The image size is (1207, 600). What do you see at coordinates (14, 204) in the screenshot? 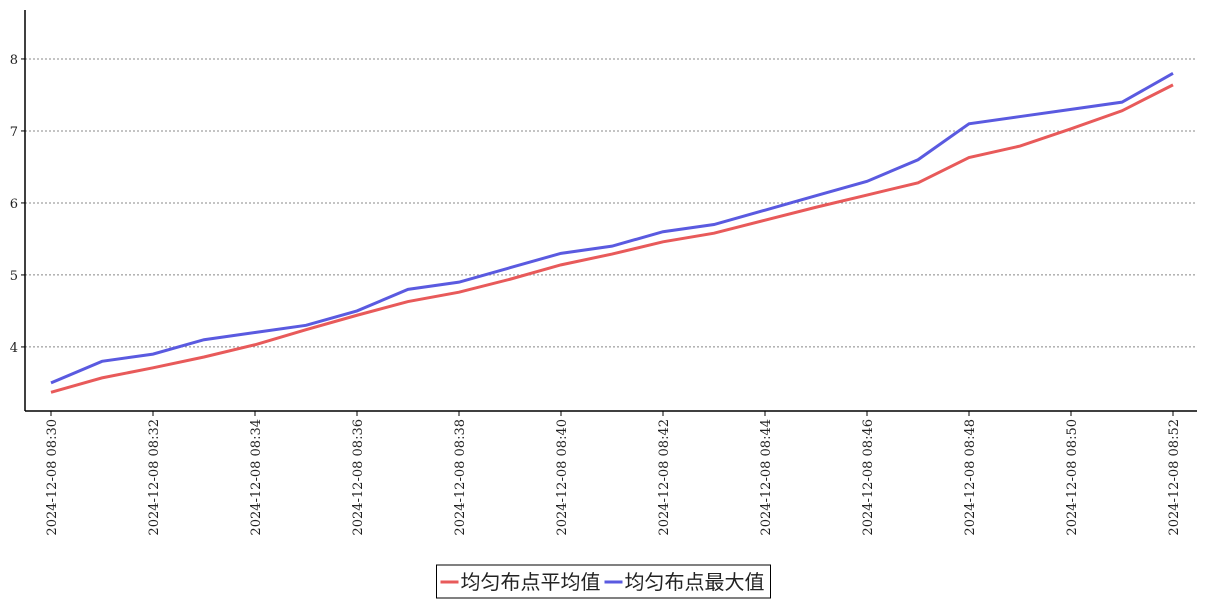
I see `y-tick-label: 6` at bounding box center [14, 204].